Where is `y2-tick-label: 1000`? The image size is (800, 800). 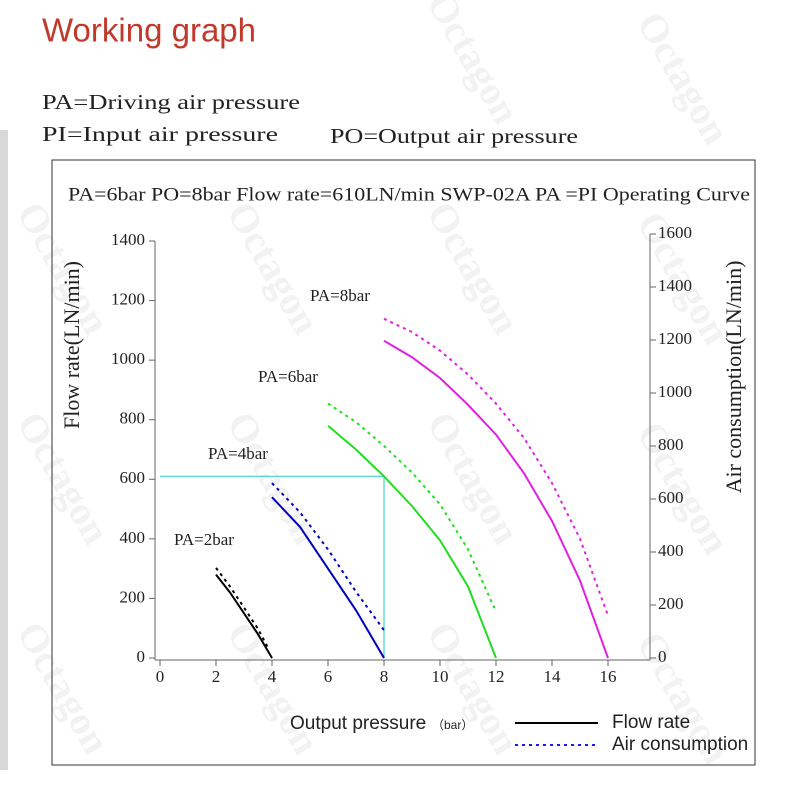 y2-tick-label: 1000 is located at coordinates (675, 391).